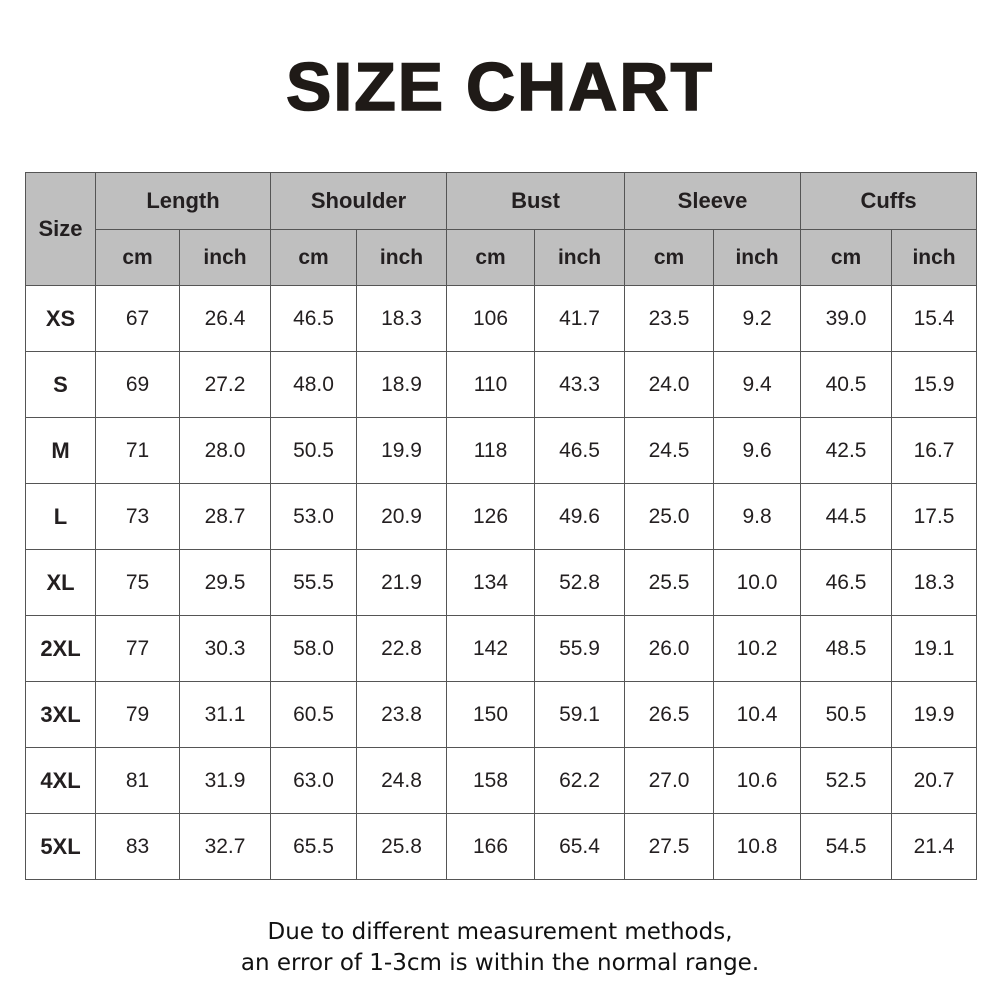 Image resolution: width=1000 pixels, height=1000 pixels. I want to click on value-cell: 65.5, so click(314, 846).